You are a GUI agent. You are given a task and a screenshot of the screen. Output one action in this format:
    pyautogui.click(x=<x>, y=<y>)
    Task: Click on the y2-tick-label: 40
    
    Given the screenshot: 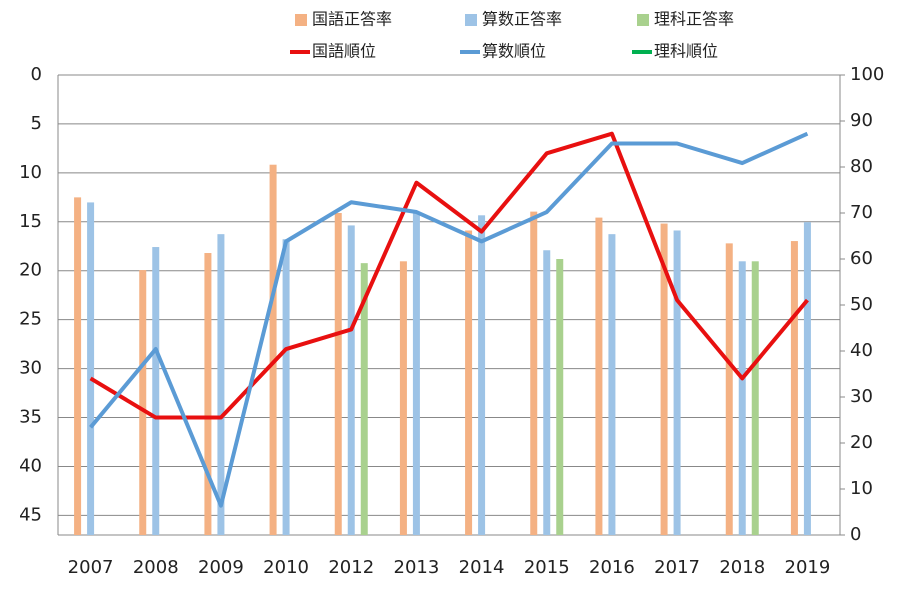 What is the action you would take?
    pyautogui.click(x=861, y=350)
    